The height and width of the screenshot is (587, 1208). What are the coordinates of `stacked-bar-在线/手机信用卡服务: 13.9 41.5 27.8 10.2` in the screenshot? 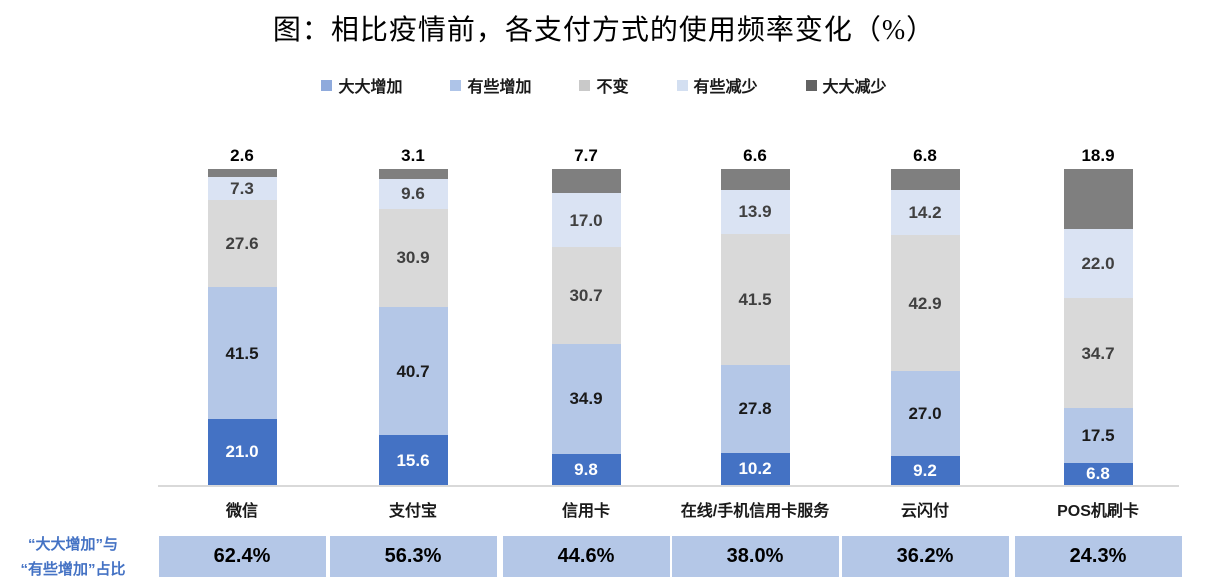 It's located at (755, 327).